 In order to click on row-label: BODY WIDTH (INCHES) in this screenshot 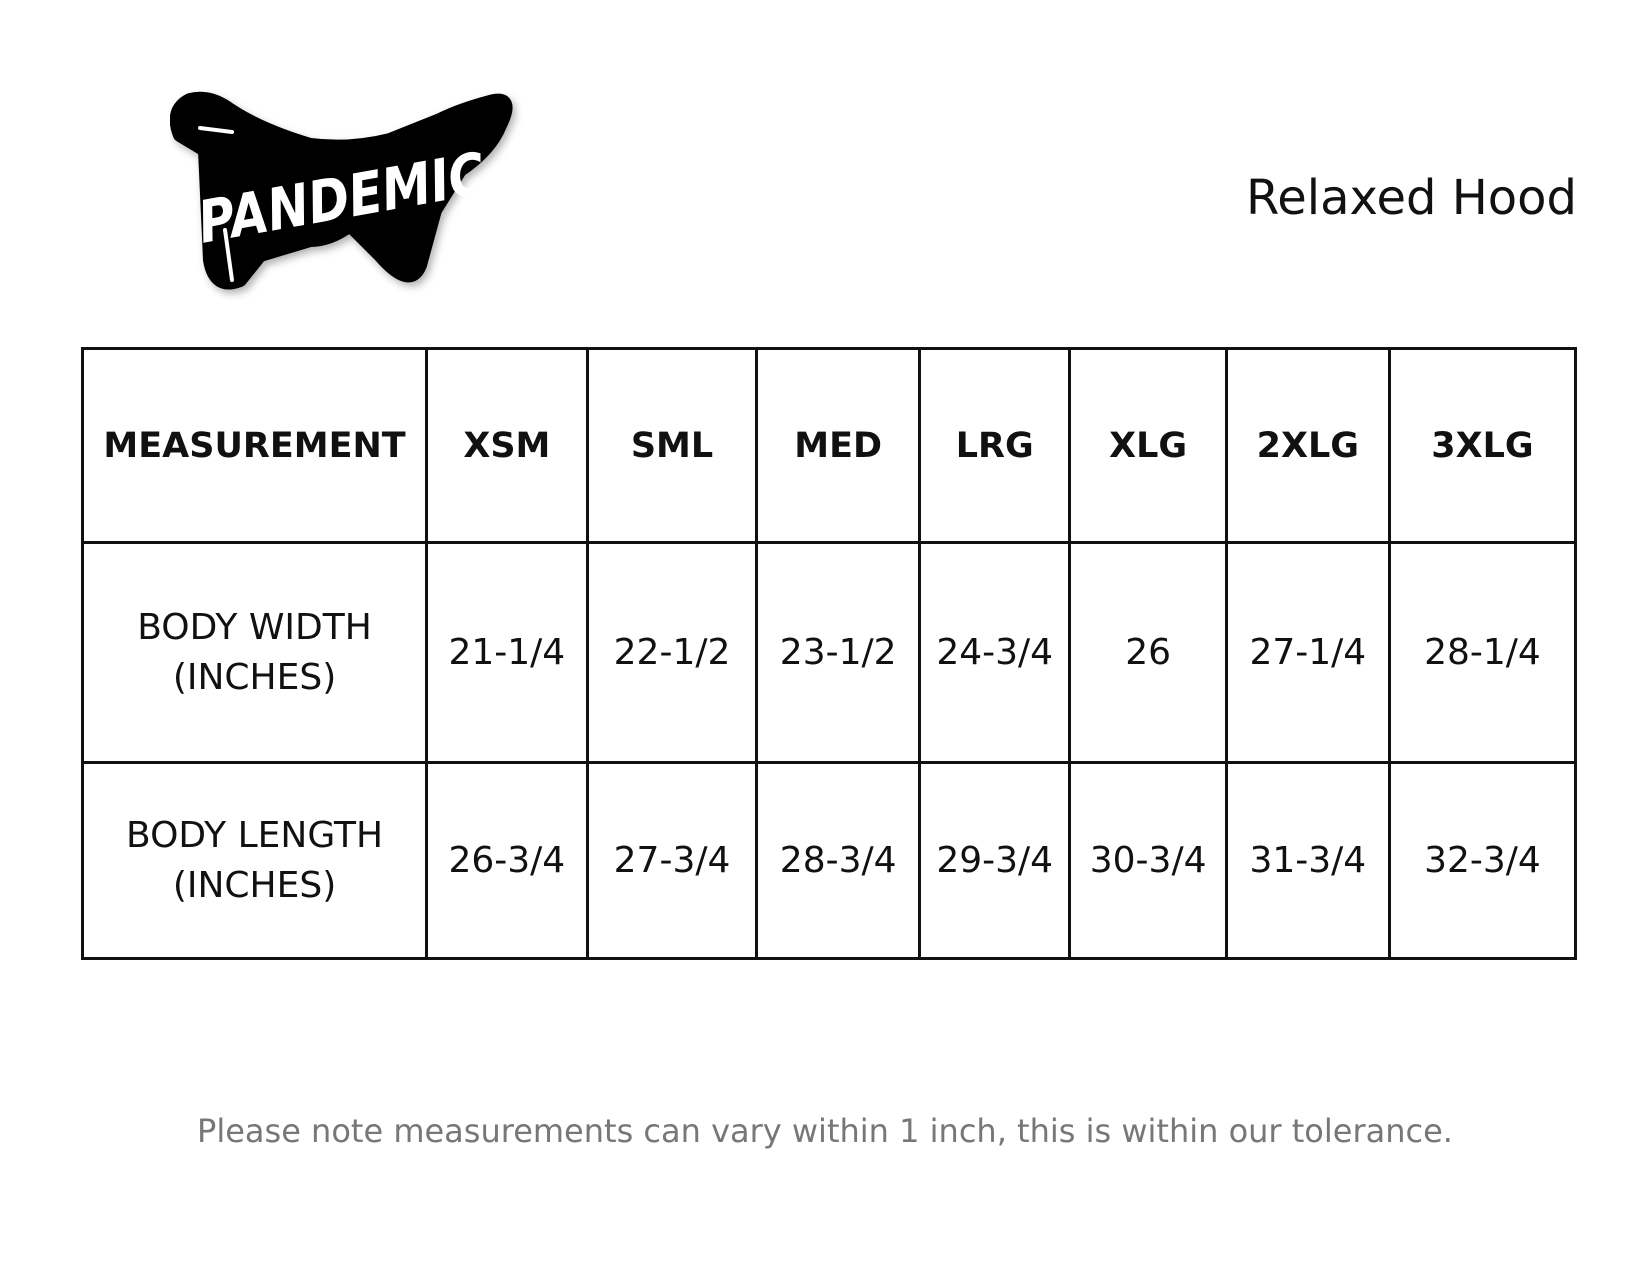, I will do `click(254, 652)`.